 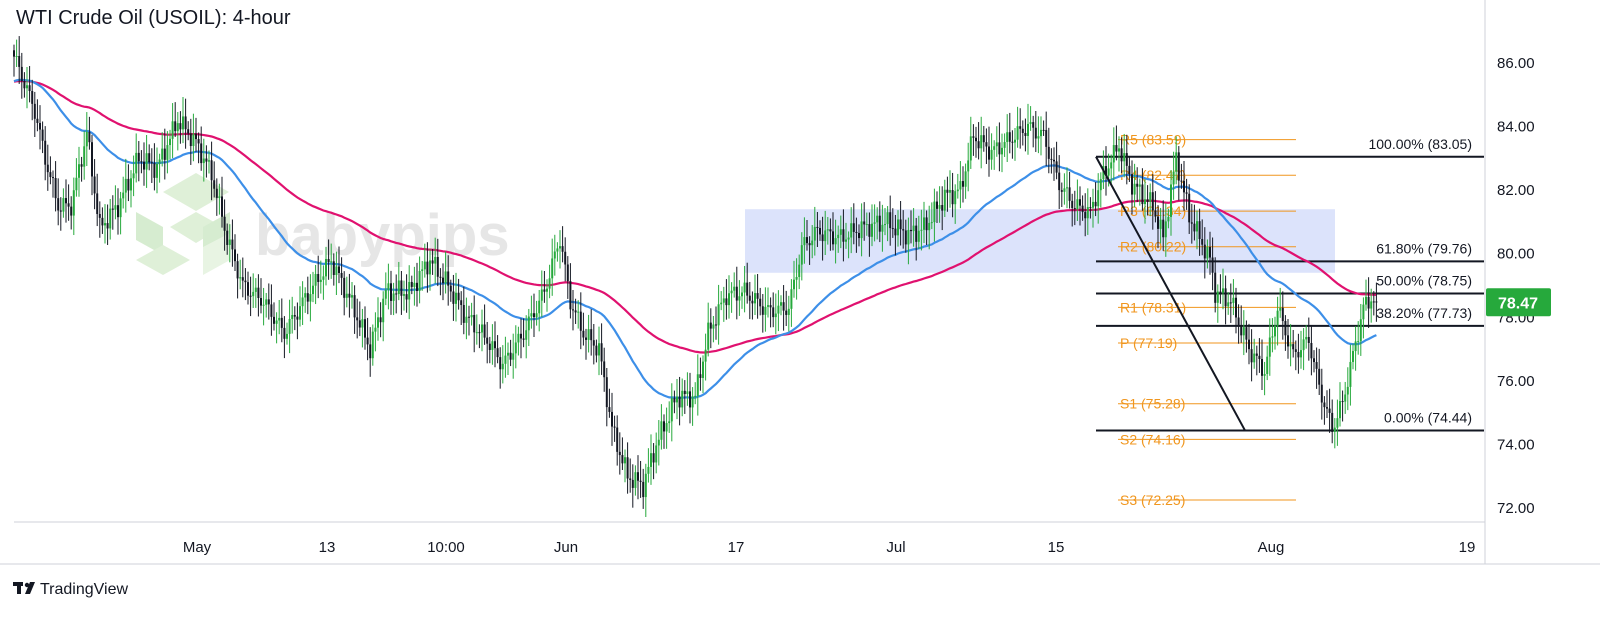 I want to click on time-axis: May 13 10:00 Jun 17 Jul 15 Aug 19, so click(x=829, y=547).